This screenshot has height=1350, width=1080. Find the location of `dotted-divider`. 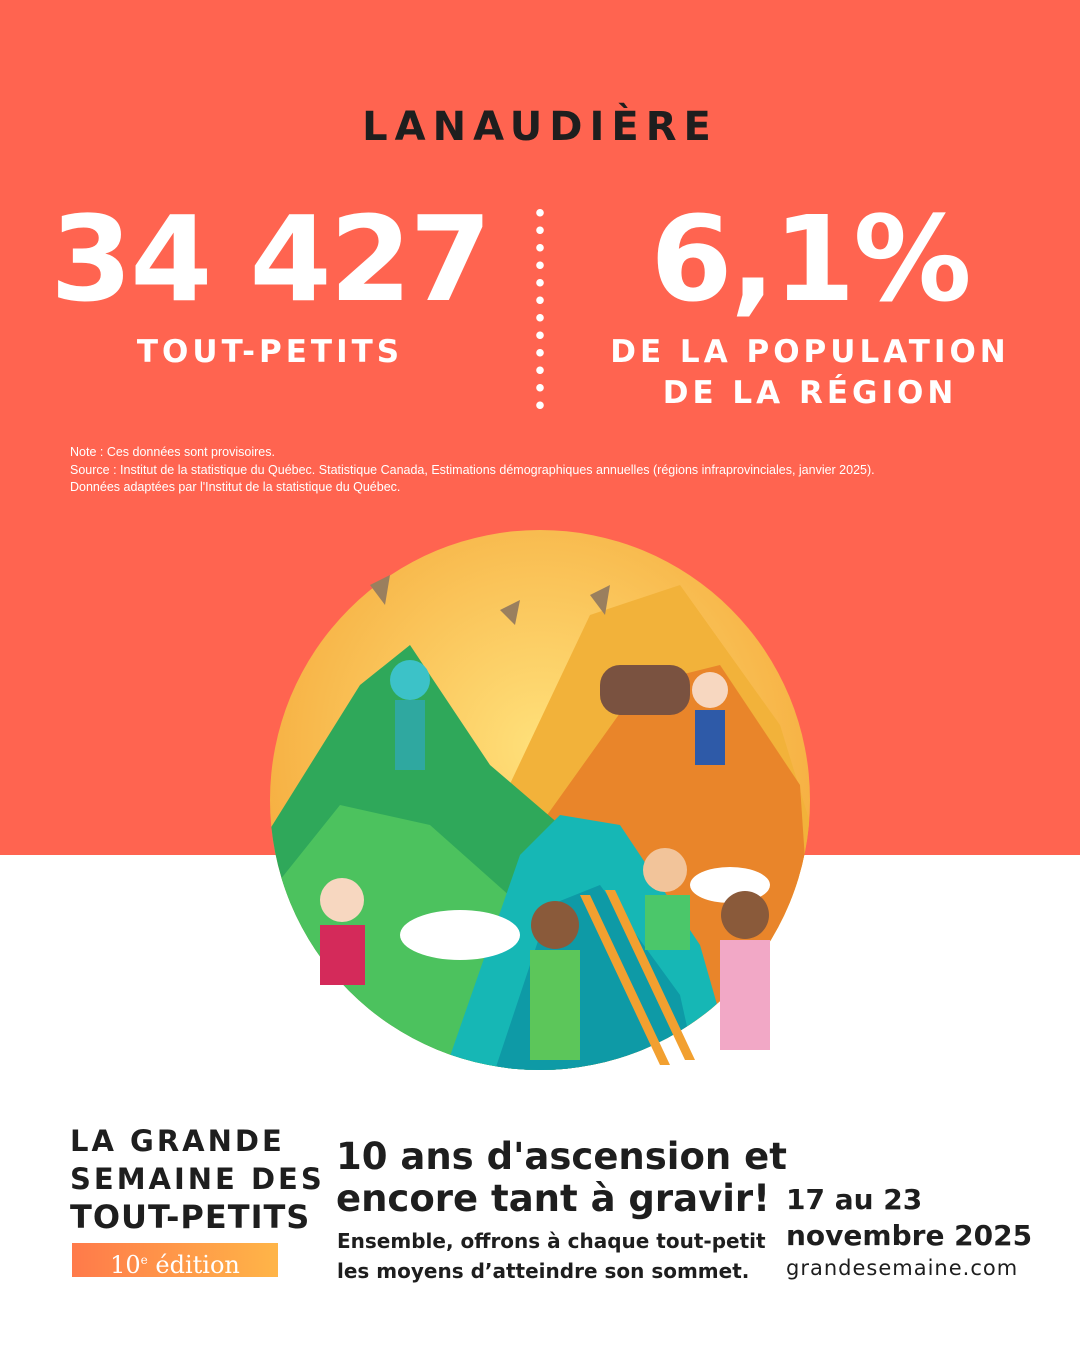

dotted-divider is located at coordinates (540, 310).